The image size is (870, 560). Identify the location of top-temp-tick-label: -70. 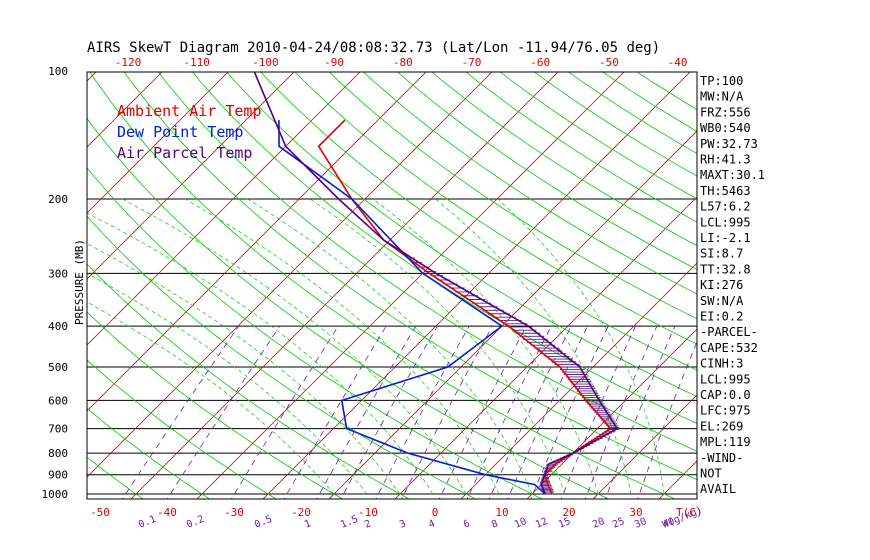
(472, 62).